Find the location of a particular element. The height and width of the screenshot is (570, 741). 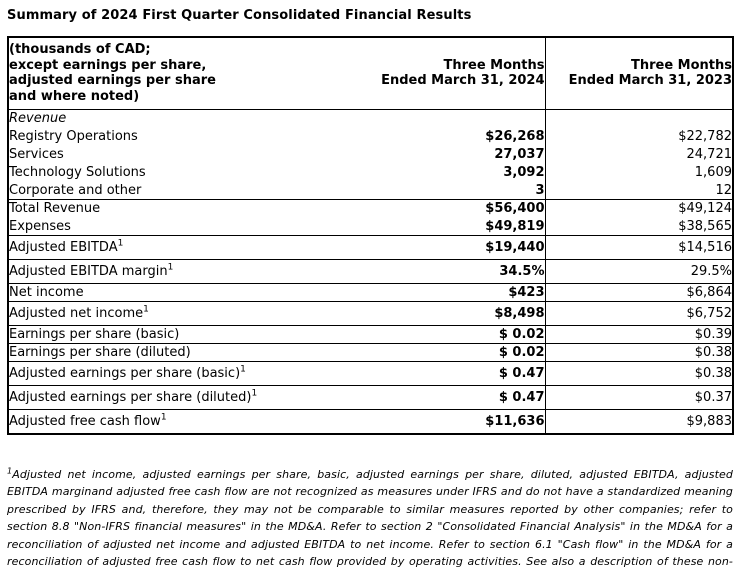

value-2023: 29.5% is located at coordinates (638, 271).